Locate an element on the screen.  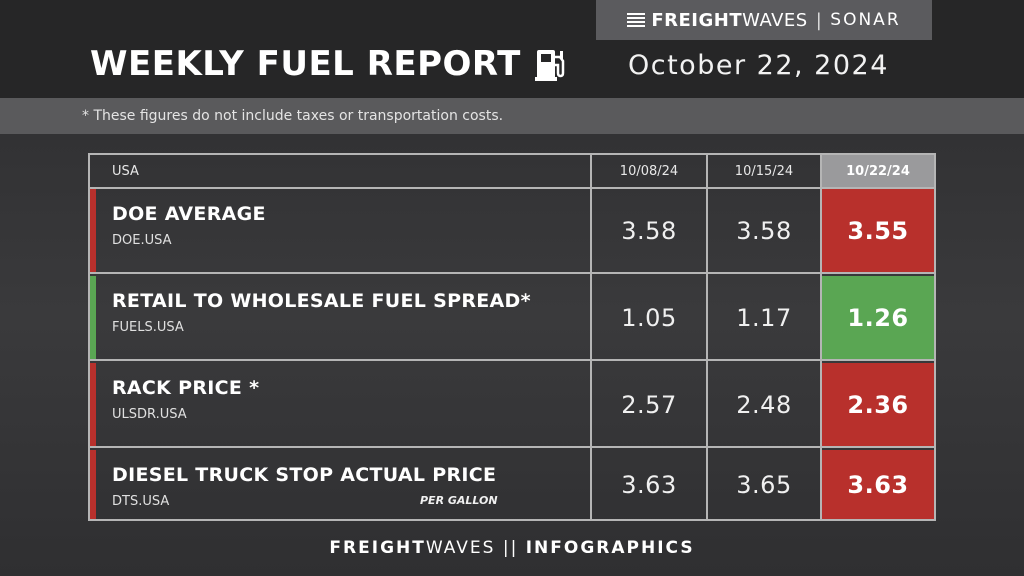
row-label: DIESEL TRUCK STOP ACTUAL PRICE is located at coordinates (304, 475).